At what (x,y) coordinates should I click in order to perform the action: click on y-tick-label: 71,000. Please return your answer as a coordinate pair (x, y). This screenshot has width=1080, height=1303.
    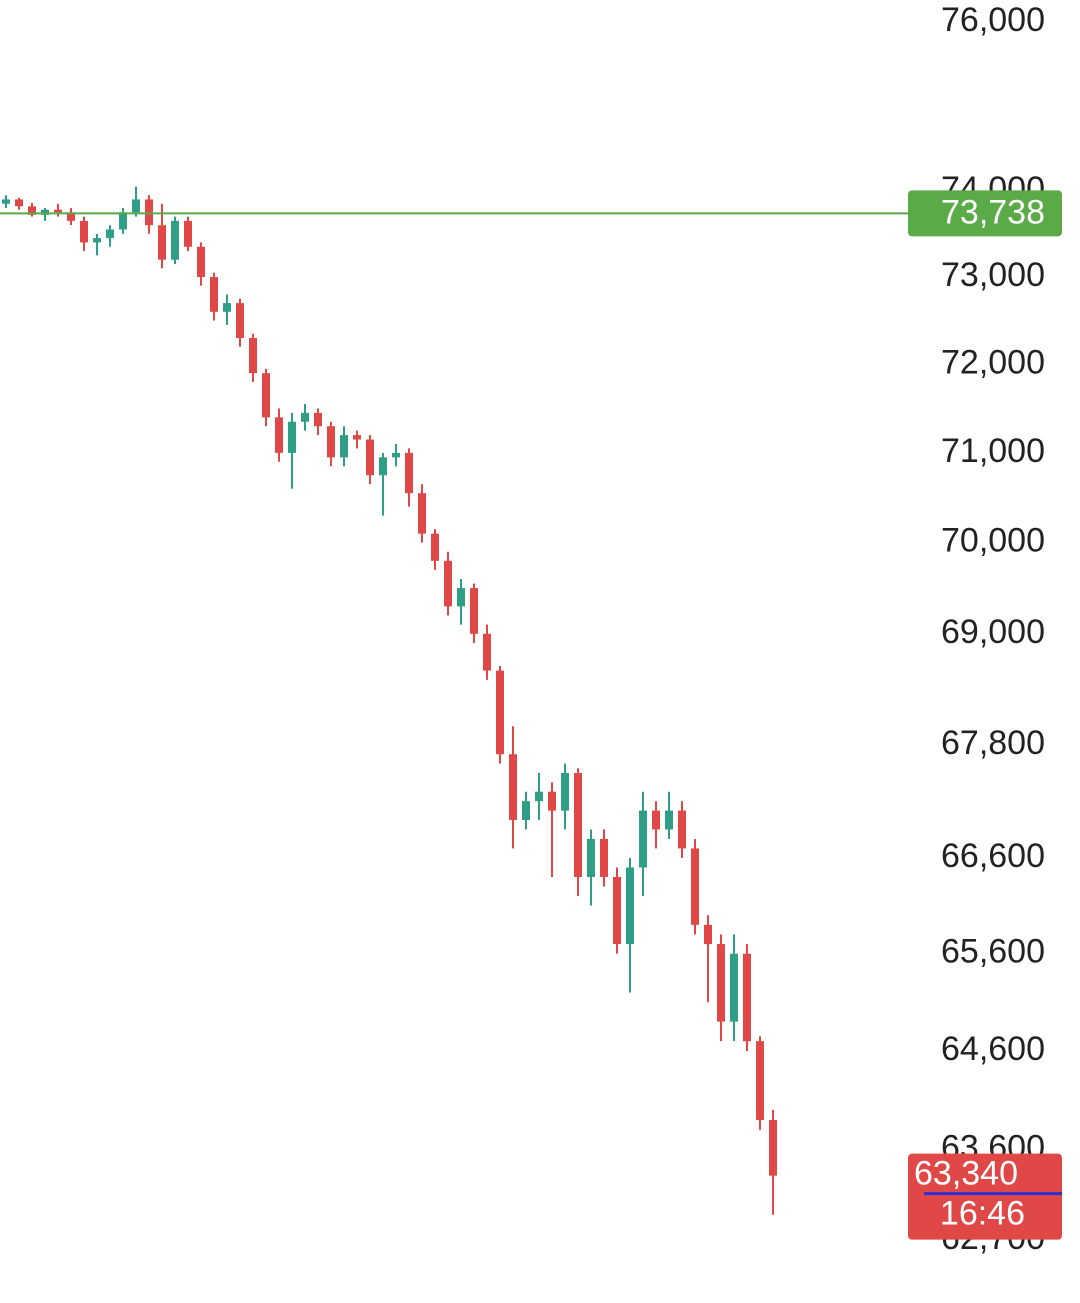
    Looking at the image, I should click on (993, 451).